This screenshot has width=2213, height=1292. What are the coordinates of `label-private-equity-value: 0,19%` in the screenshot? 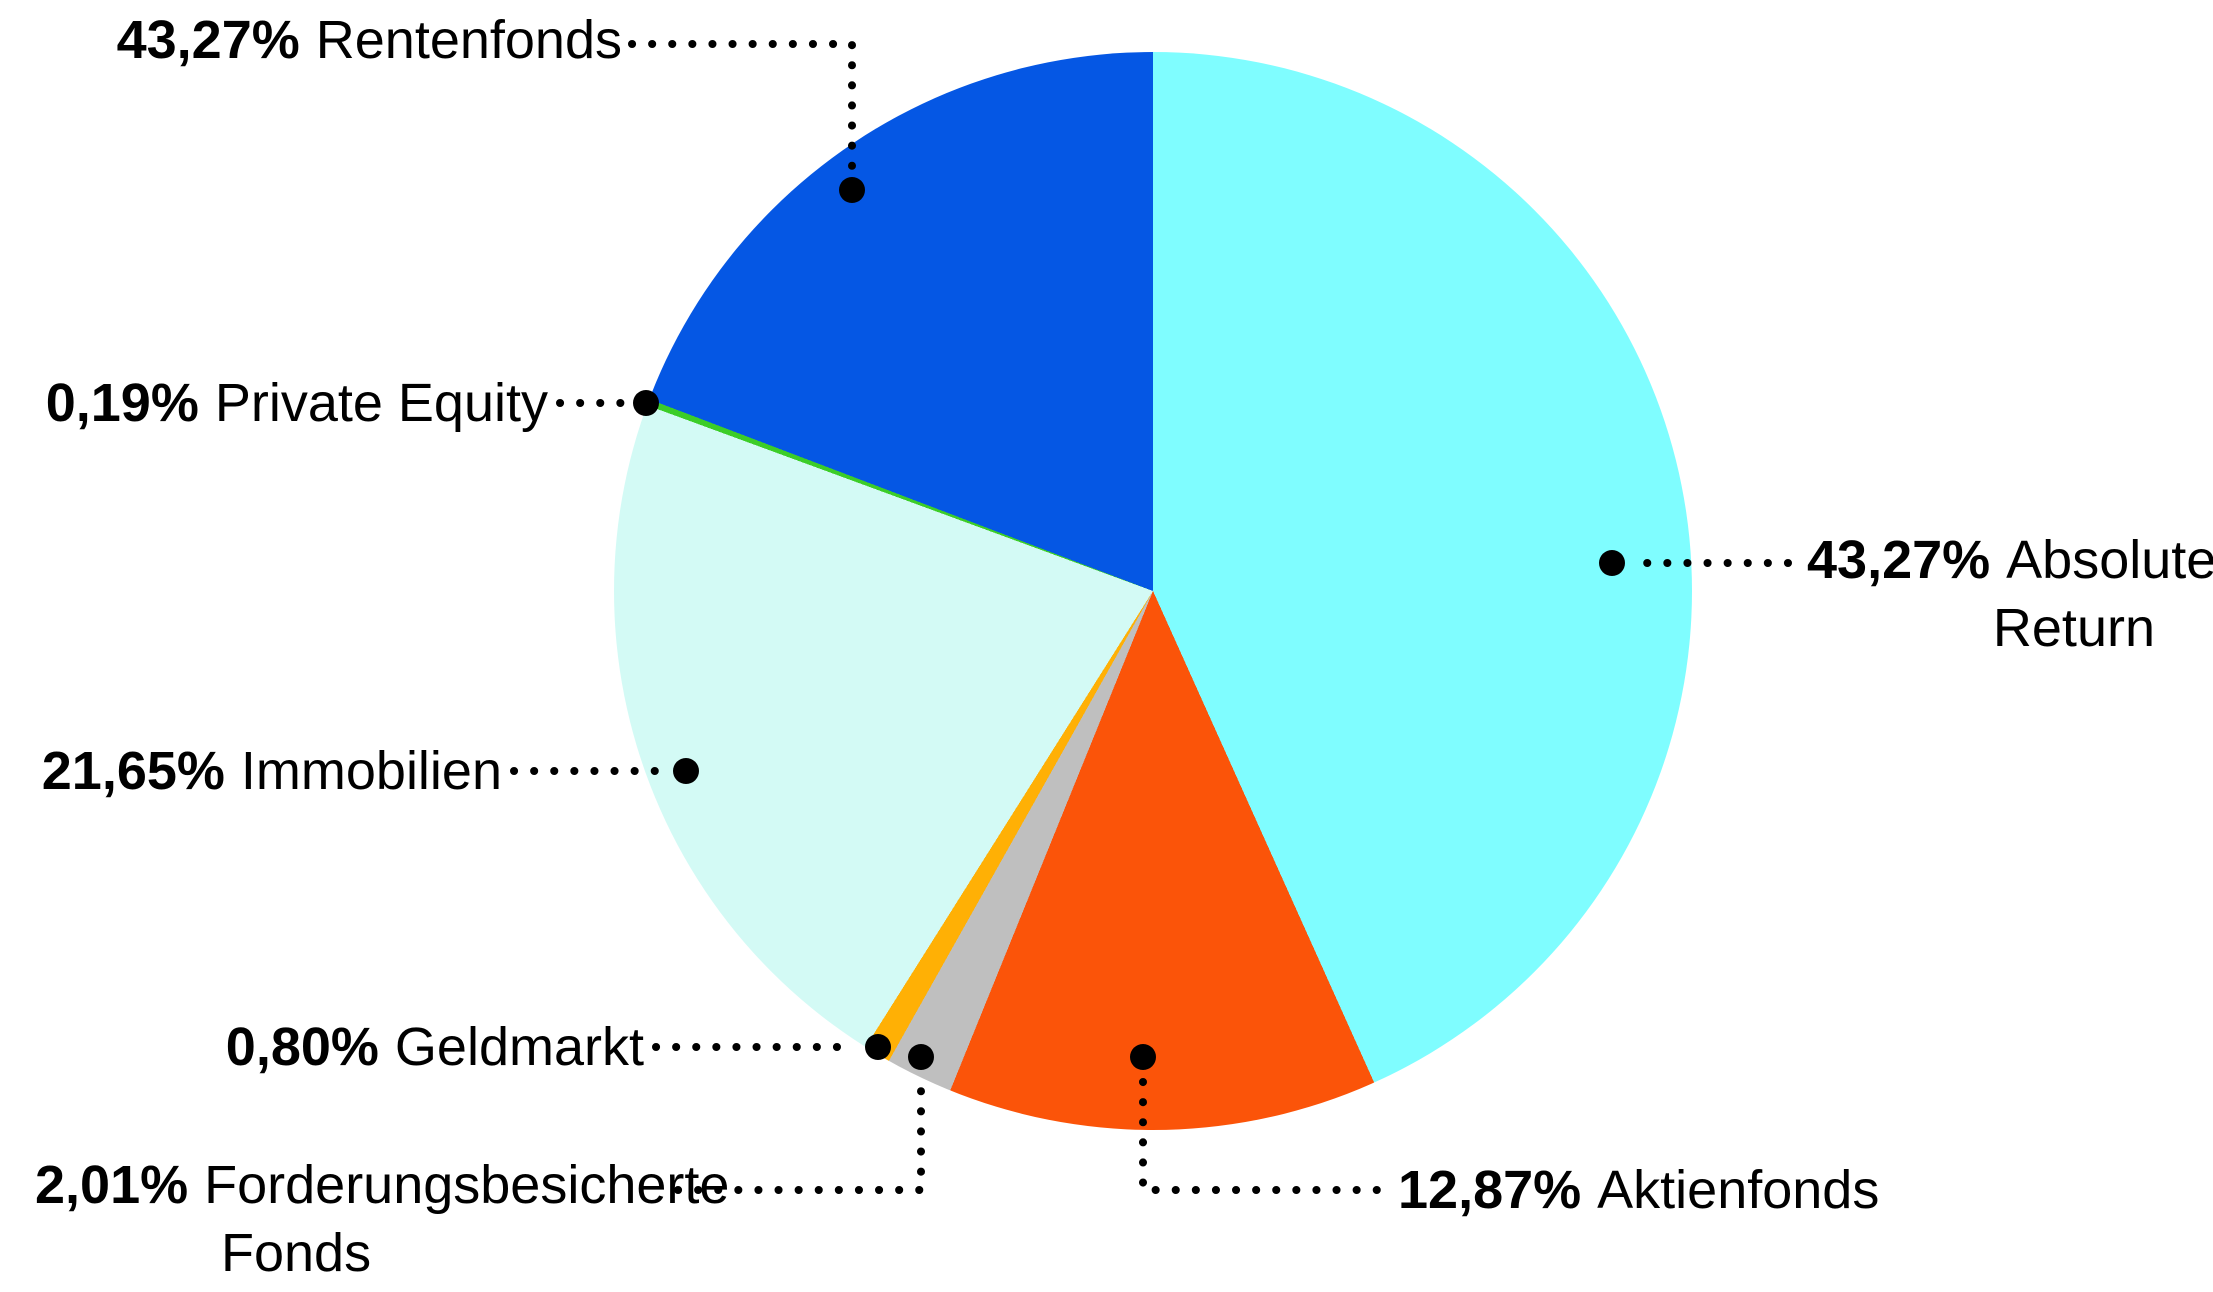 It's located at (122, 403).